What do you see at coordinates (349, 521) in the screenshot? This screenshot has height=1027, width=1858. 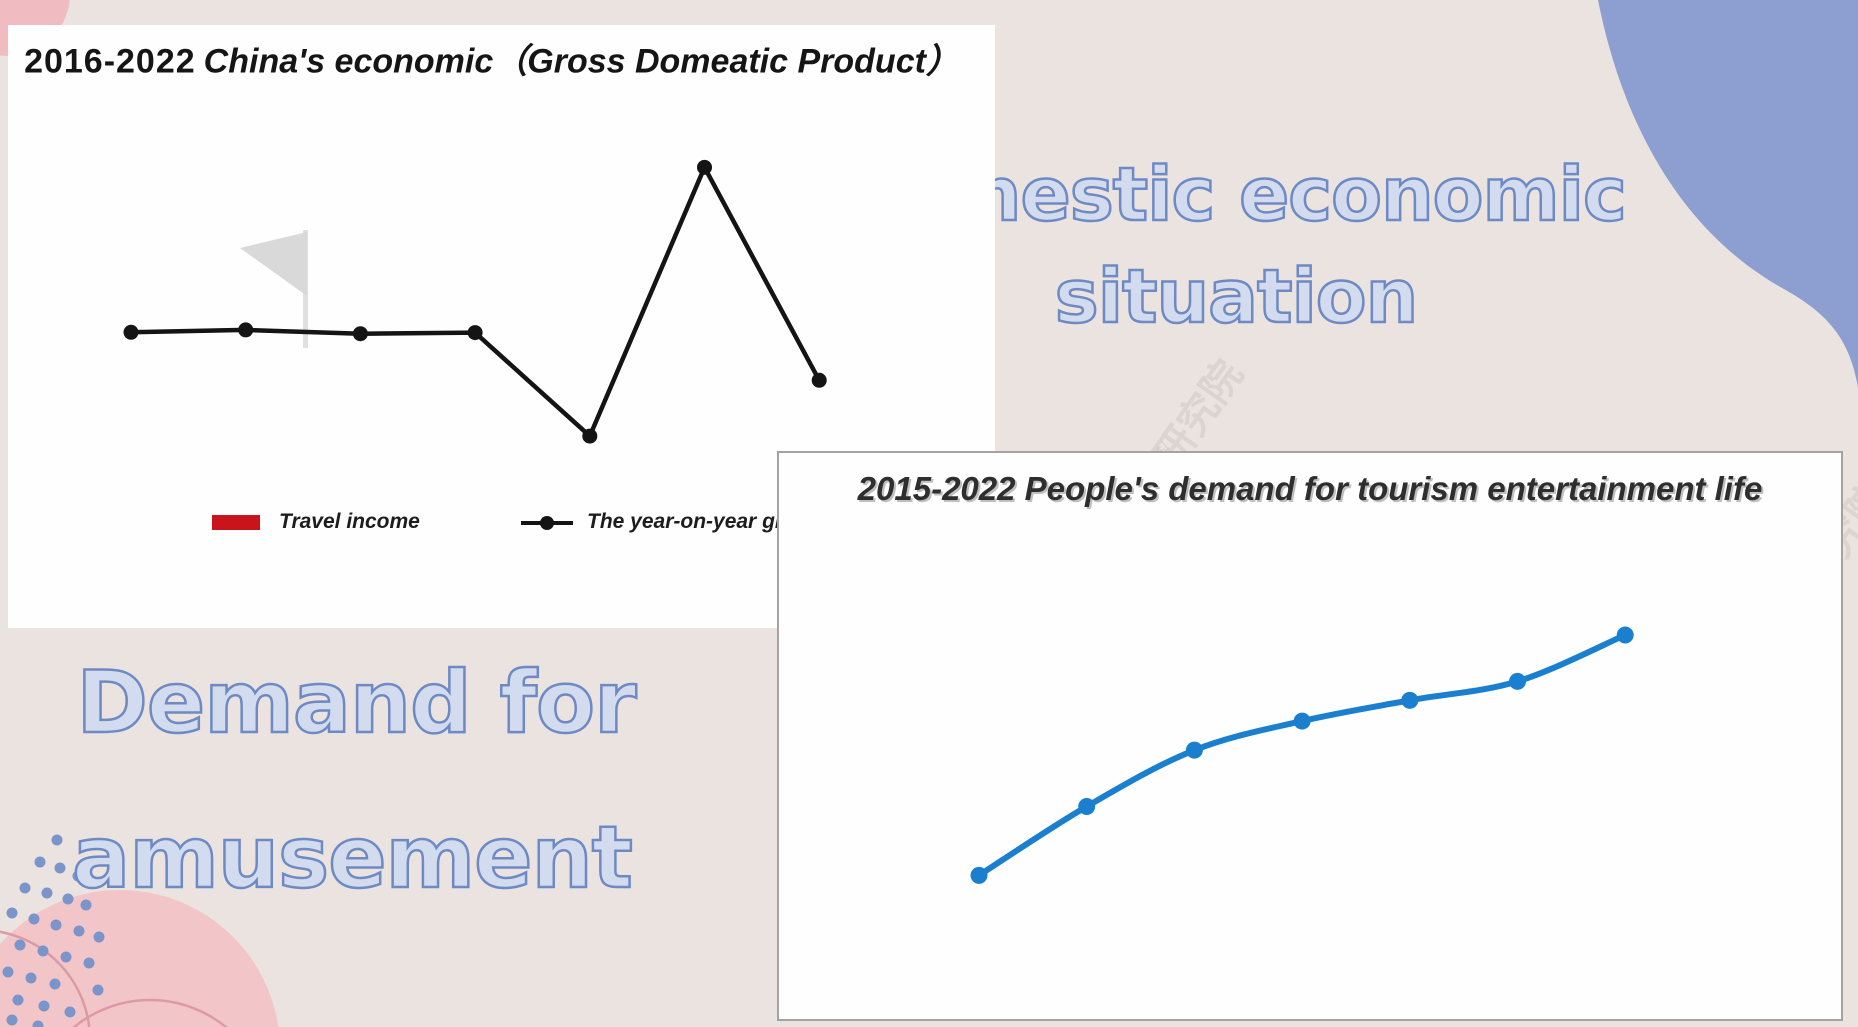 I see `gdp-legend-bar-label: Travel income` at bounding box center [349, 521].